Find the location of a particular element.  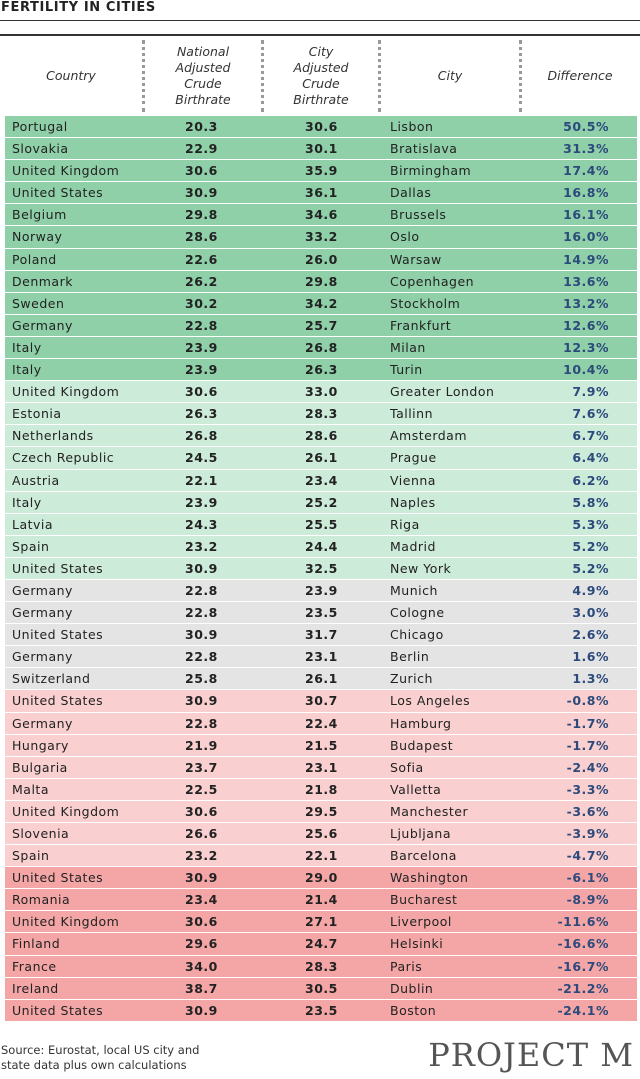

national-birthrate-cell: 25.8 is located at coordinates (201, 679).